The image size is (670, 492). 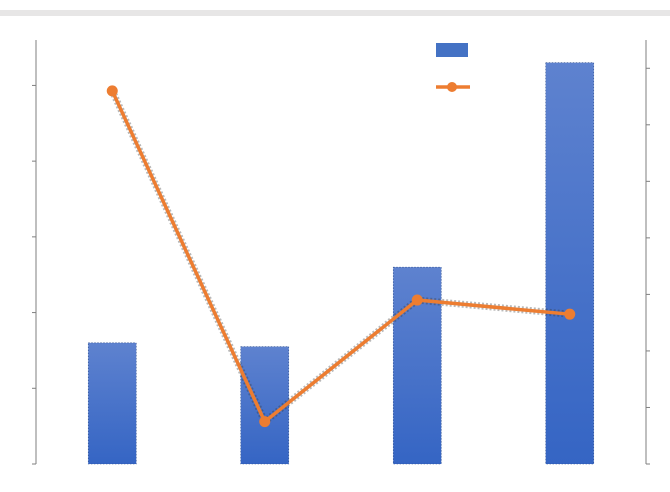 What do you see at coordinates (453, 67) in the screenshot?
I see `legend` at bounding box center [453, 67].